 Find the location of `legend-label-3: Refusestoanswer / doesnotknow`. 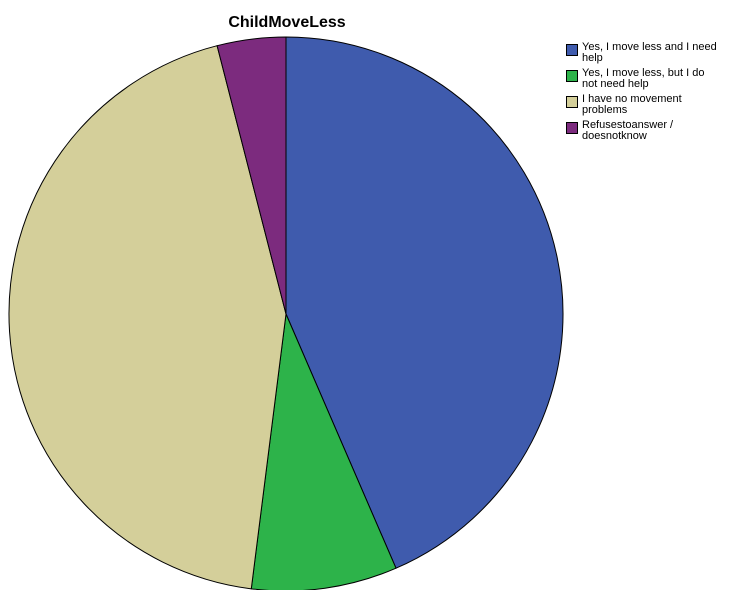

legend-label-3: Refusestoanswer / doesnotknow is located at coordinates (628, 130).